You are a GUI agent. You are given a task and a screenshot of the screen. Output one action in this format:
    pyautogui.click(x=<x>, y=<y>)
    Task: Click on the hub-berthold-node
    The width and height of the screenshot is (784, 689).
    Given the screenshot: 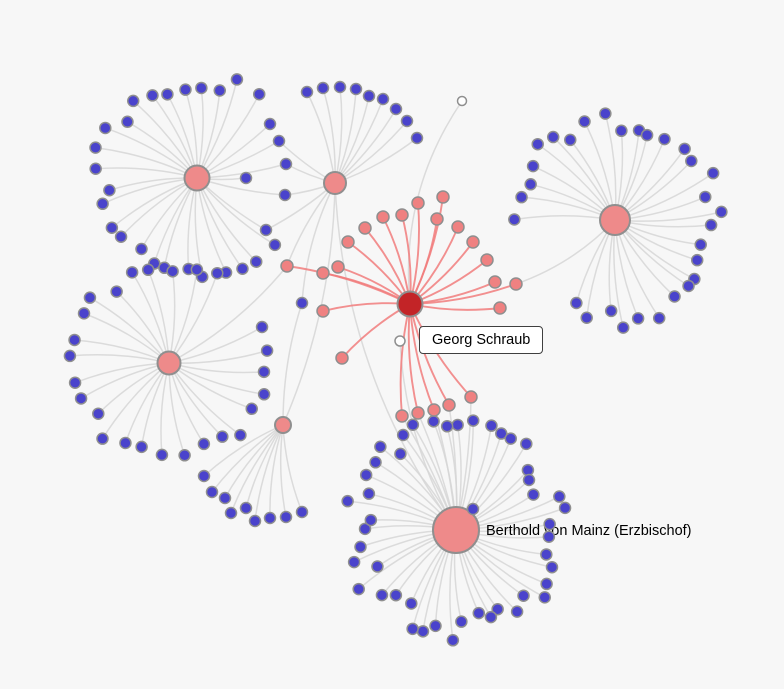 What is the action you would take?
    pyautogui.click(x=456, y=530)
    